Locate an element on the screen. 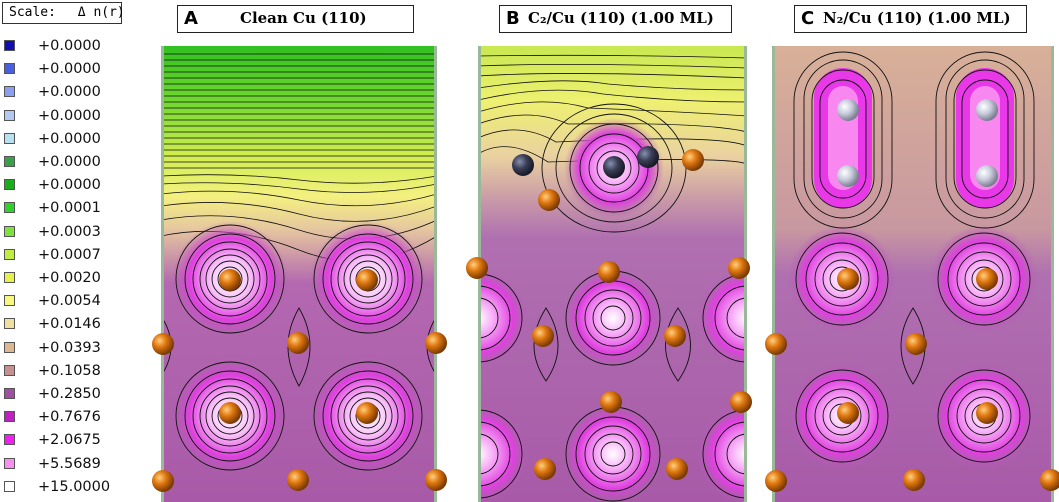  legend-value: +0.0020 is located at coordinates (69, 278).